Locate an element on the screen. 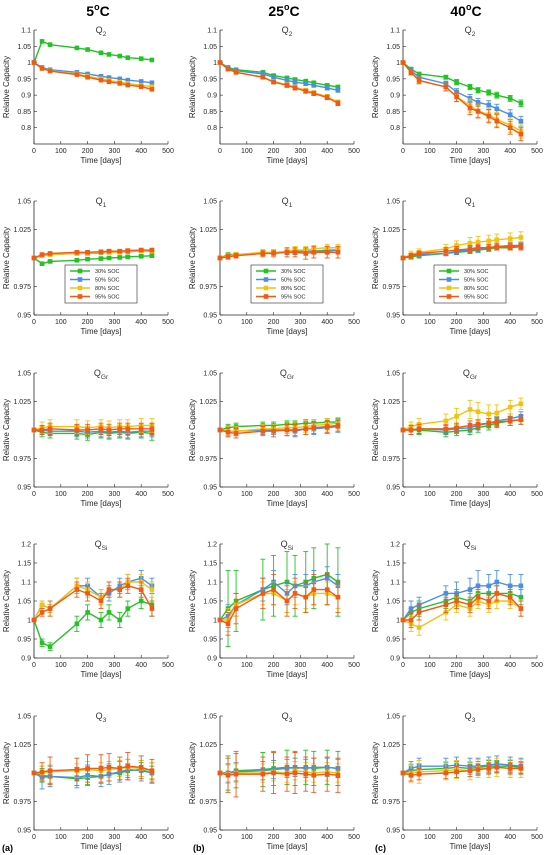 Image resolution: width=550 pixels, height=855 pixels. legend-label: 80% SOC is located at coordinates (476, 289).